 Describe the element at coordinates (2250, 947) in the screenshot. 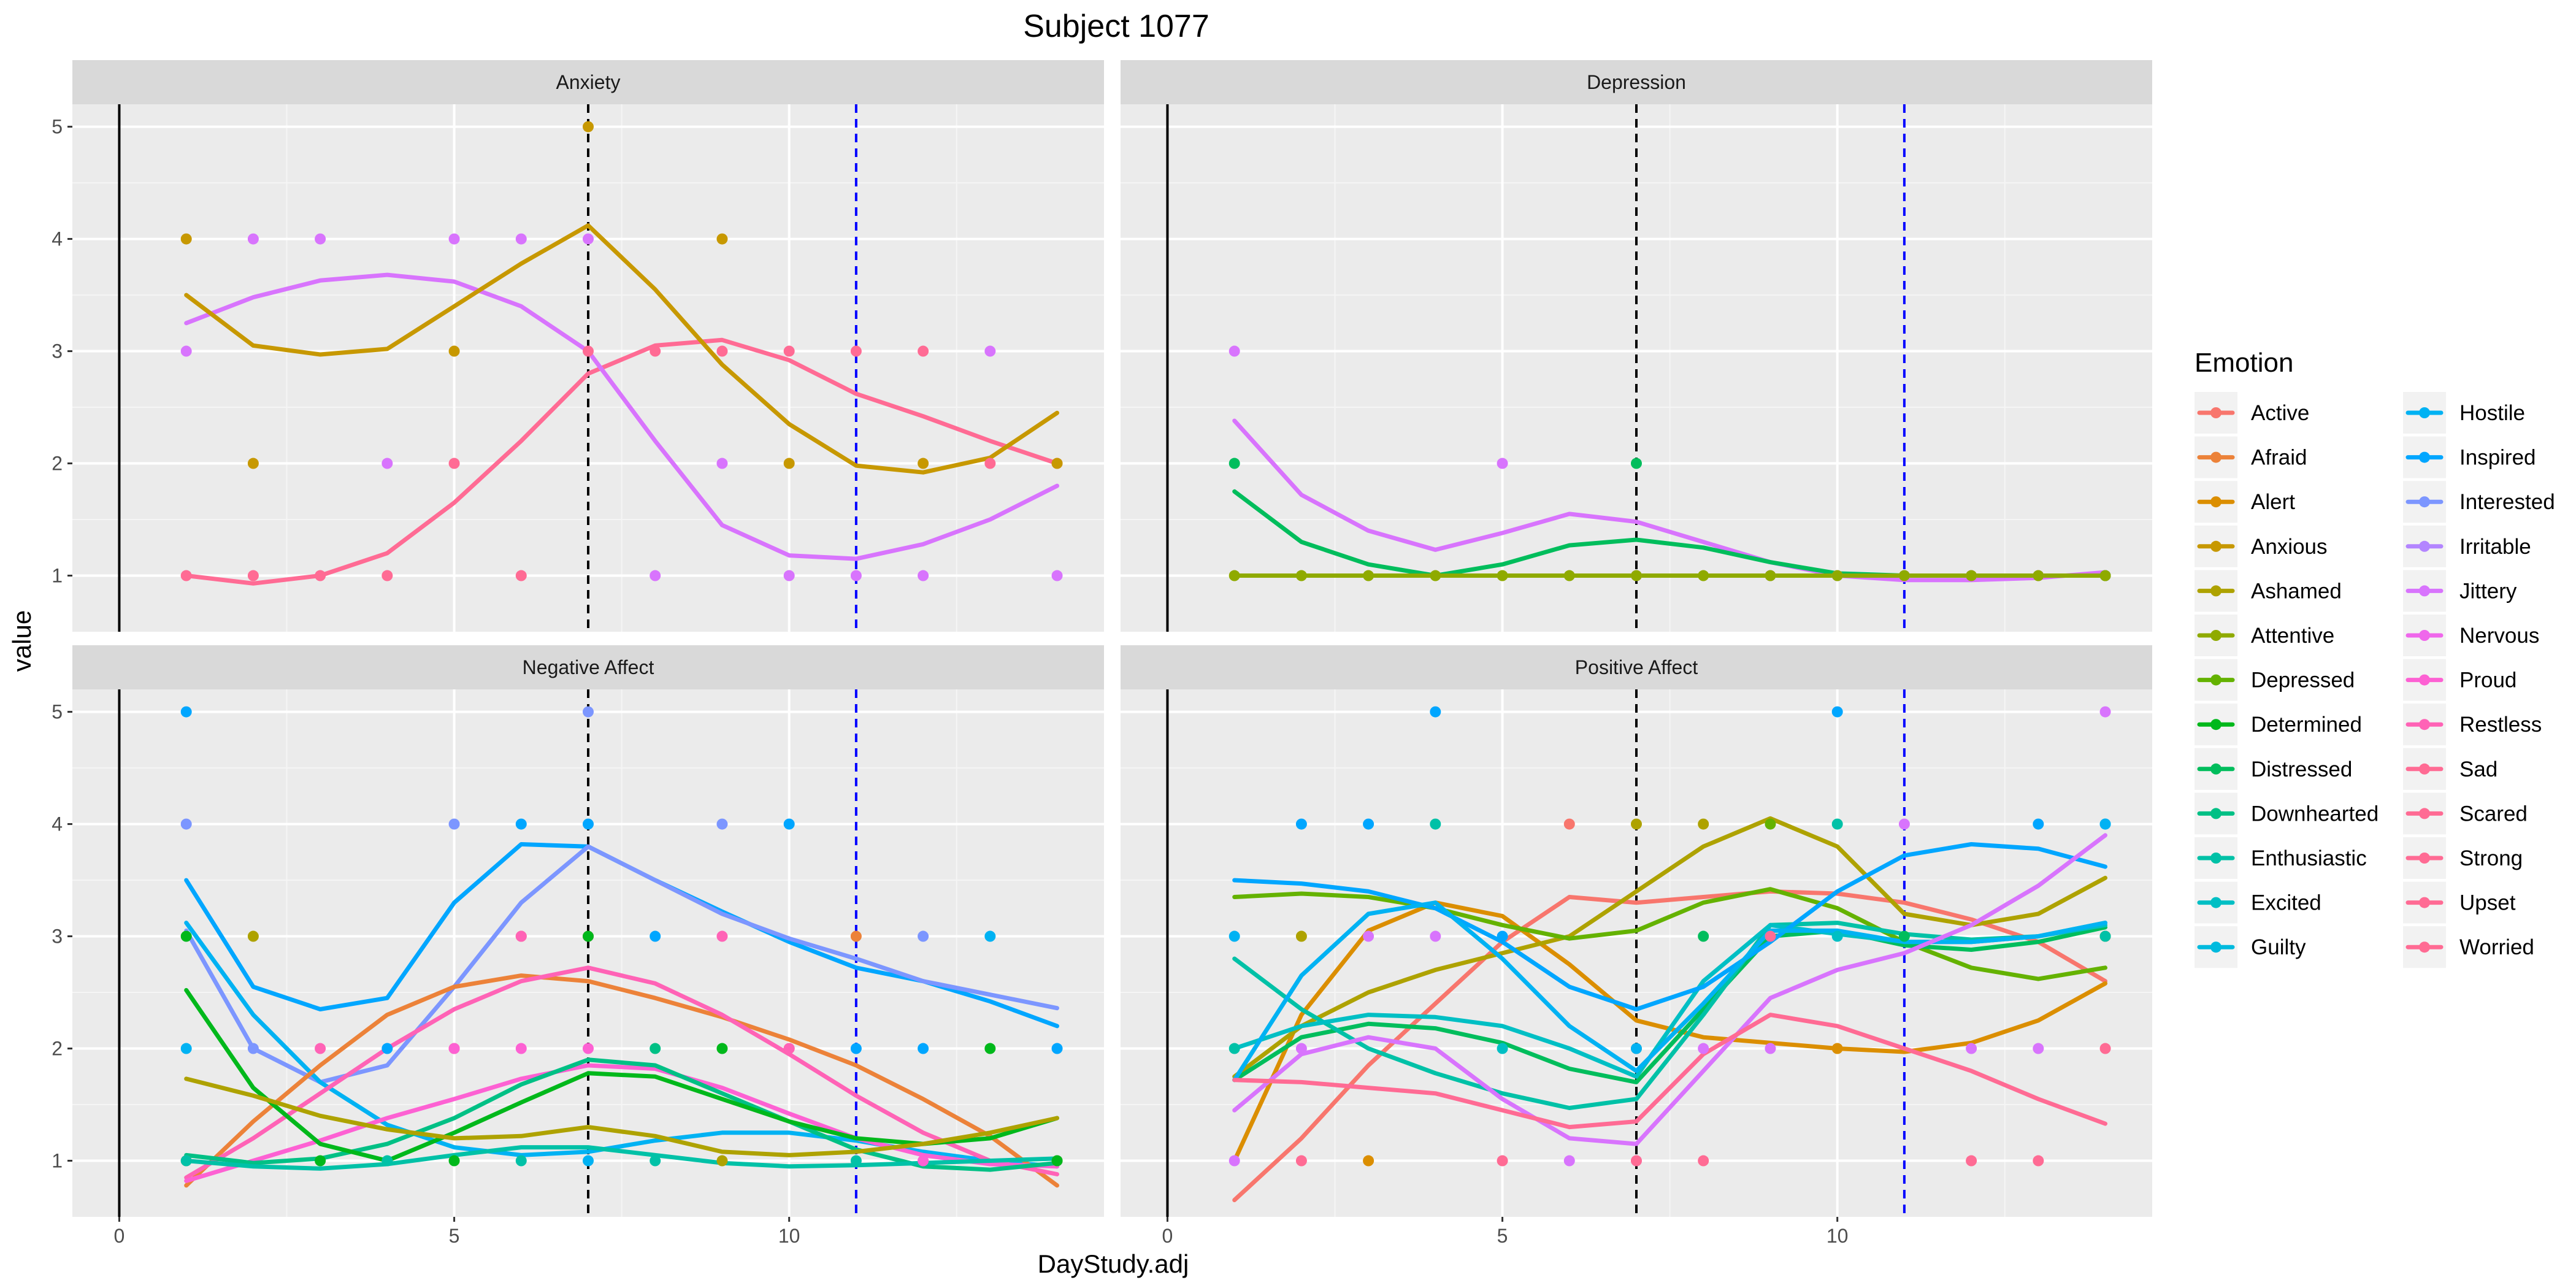

I see `legend-item-guilty: Guilty` at that location.